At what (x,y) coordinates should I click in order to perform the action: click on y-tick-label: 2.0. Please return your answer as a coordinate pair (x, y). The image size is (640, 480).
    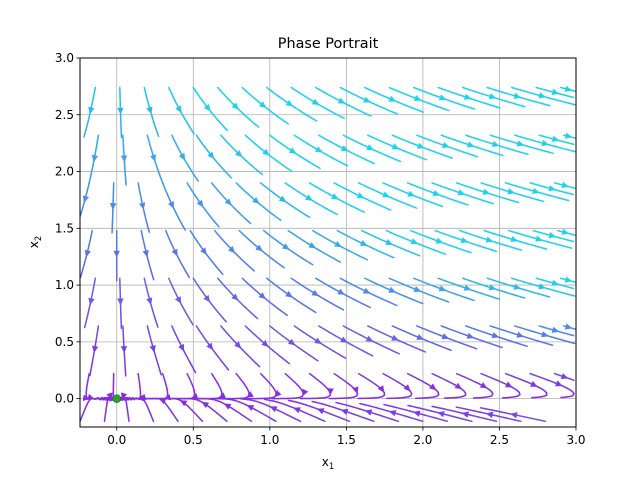
    Looking at the image, I should click on (64, 172).